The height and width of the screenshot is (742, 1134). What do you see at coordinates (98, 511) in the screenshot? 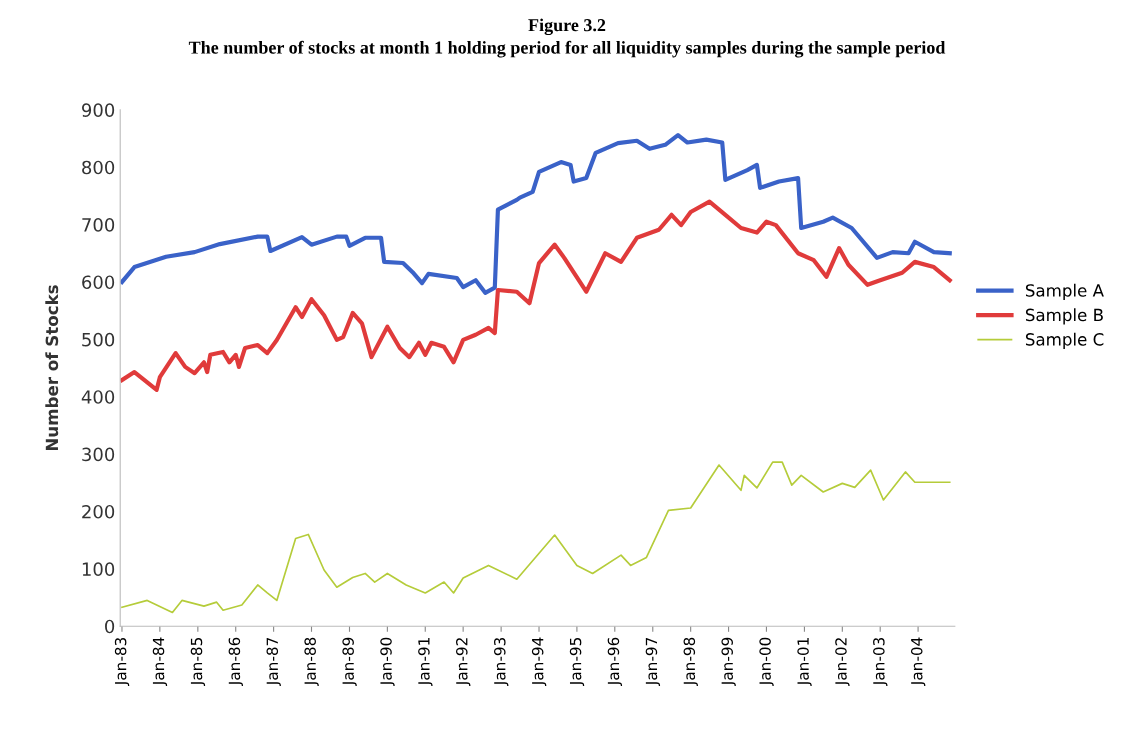
I see `y-tick-label: 200` at bounding box center [98, 511].